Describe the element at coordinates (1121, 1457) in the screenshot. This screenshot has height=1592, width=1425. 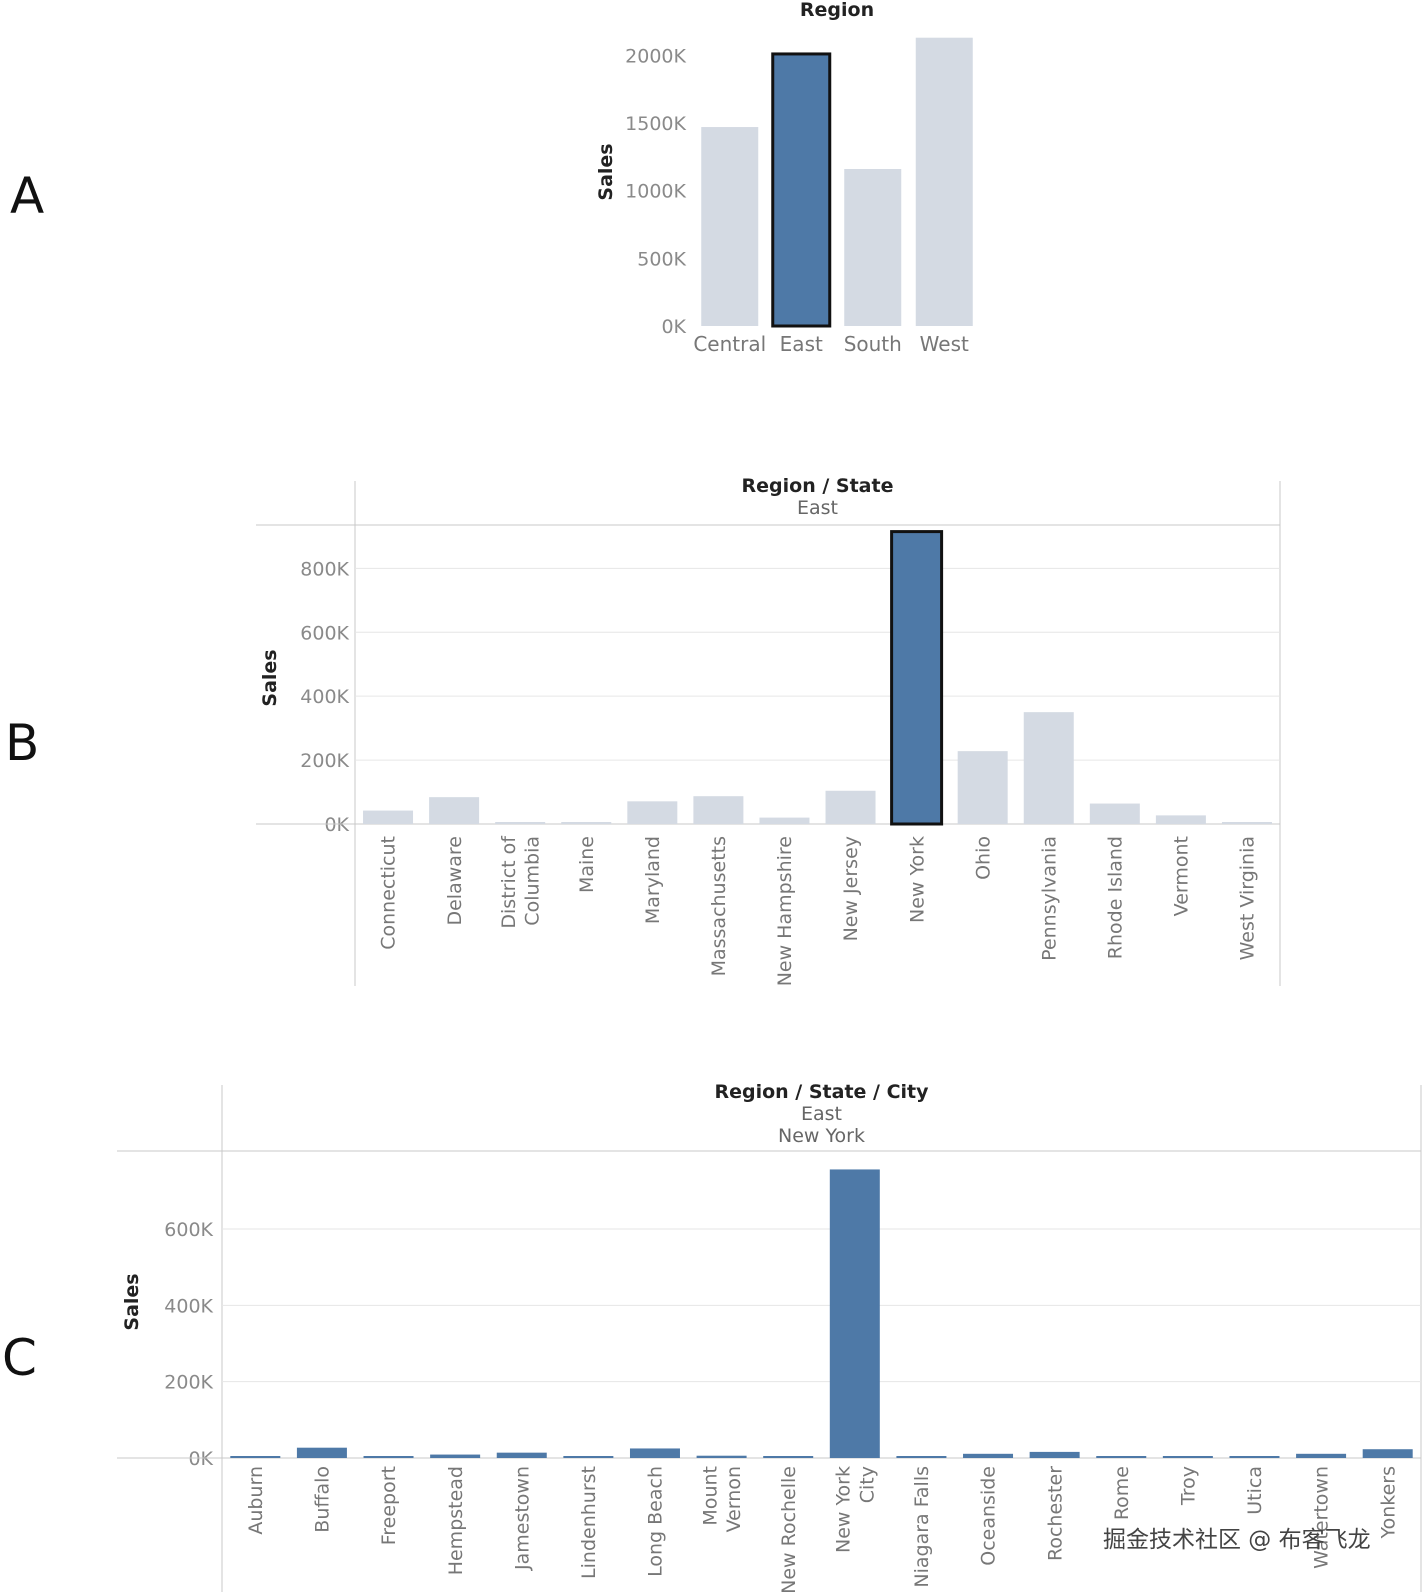
I see `bar-rome` at that location.